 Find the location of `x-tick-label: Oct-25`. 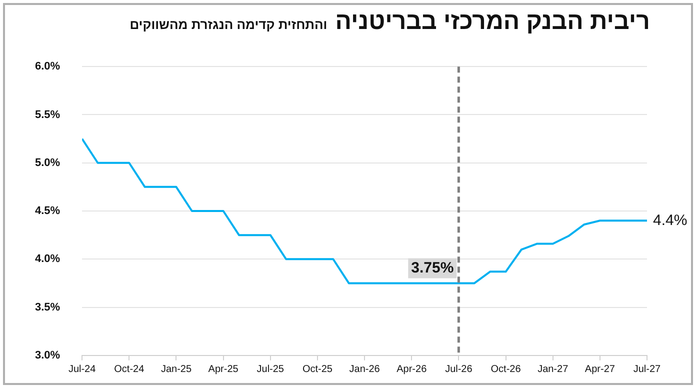

x-tick-label: Oct-25 is located at coordinates (317, 370).